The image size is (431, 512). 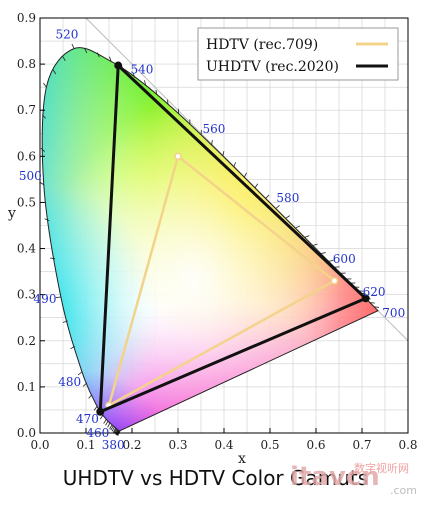 What do you see at coordinates (262, 45) in the screenshot?
I see `legend-label: HDTV (rec.709)` at bounding box center [262, 45].